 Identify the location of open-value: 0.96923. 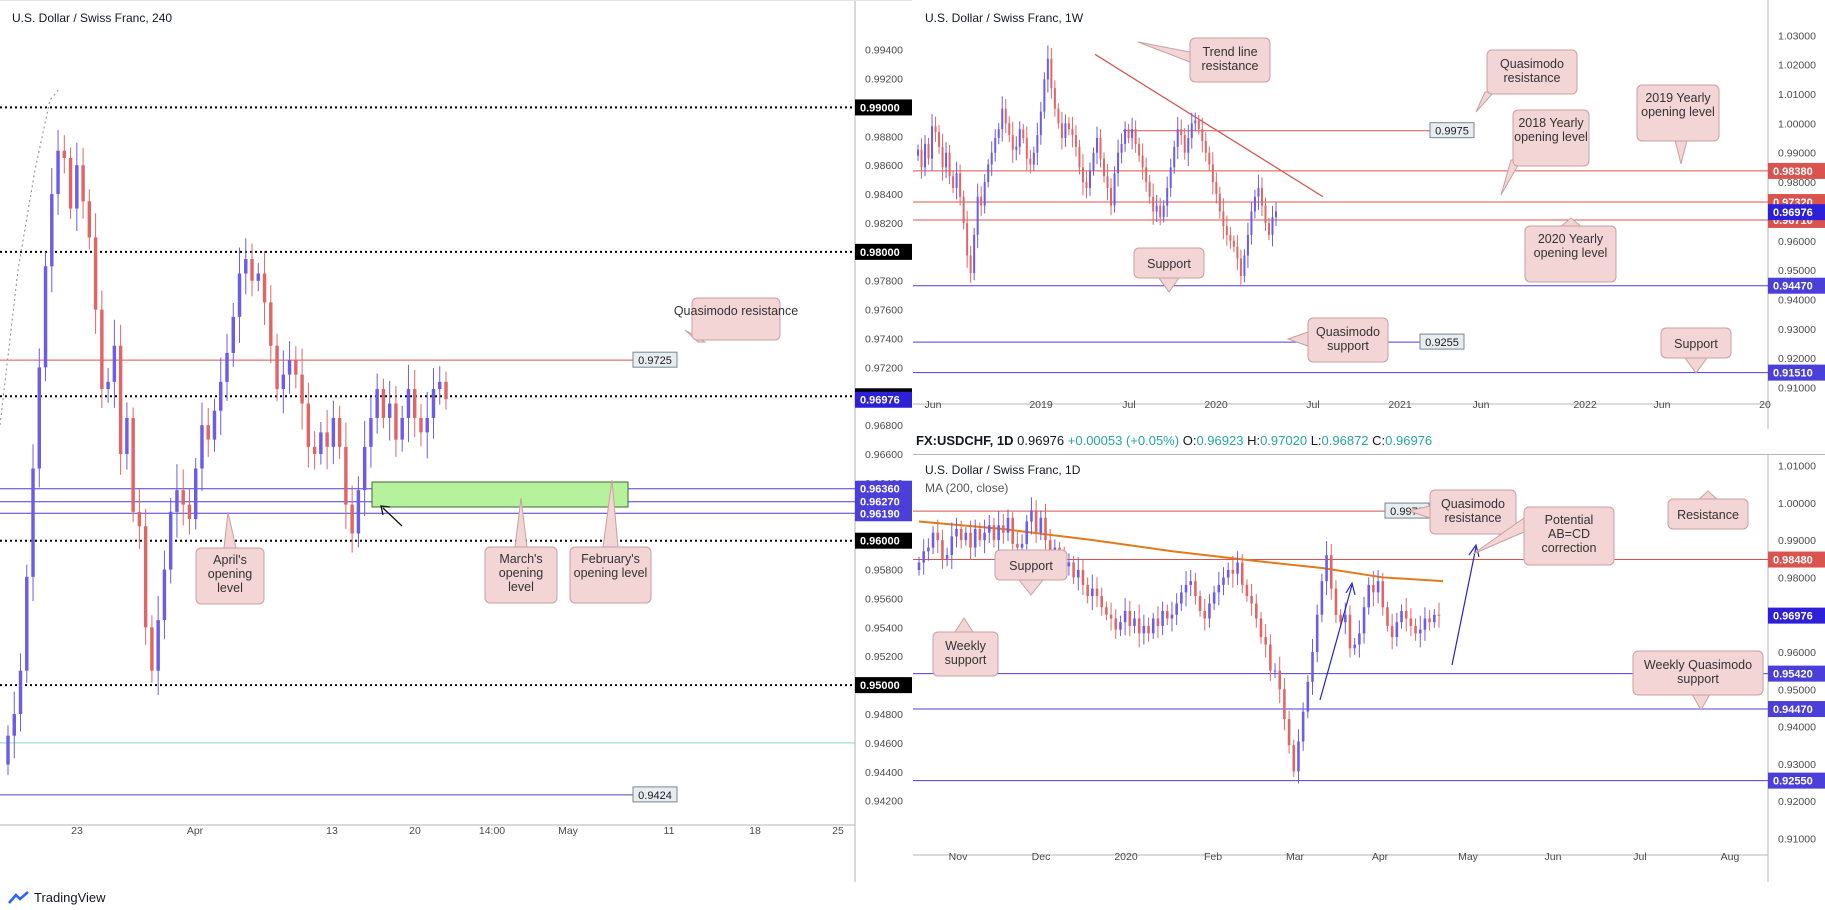
(1220, 440).